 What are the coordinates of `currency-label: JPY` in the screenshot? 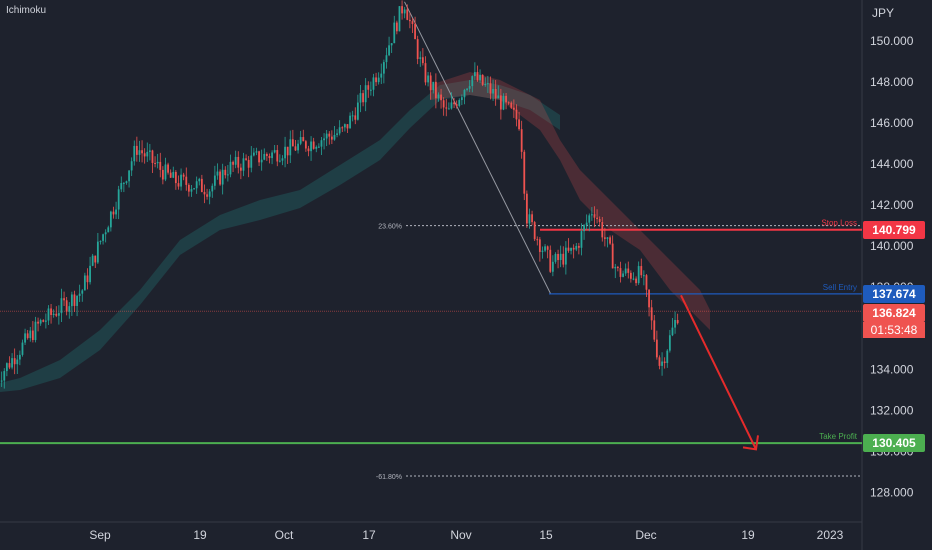 It's located at (883, 13).